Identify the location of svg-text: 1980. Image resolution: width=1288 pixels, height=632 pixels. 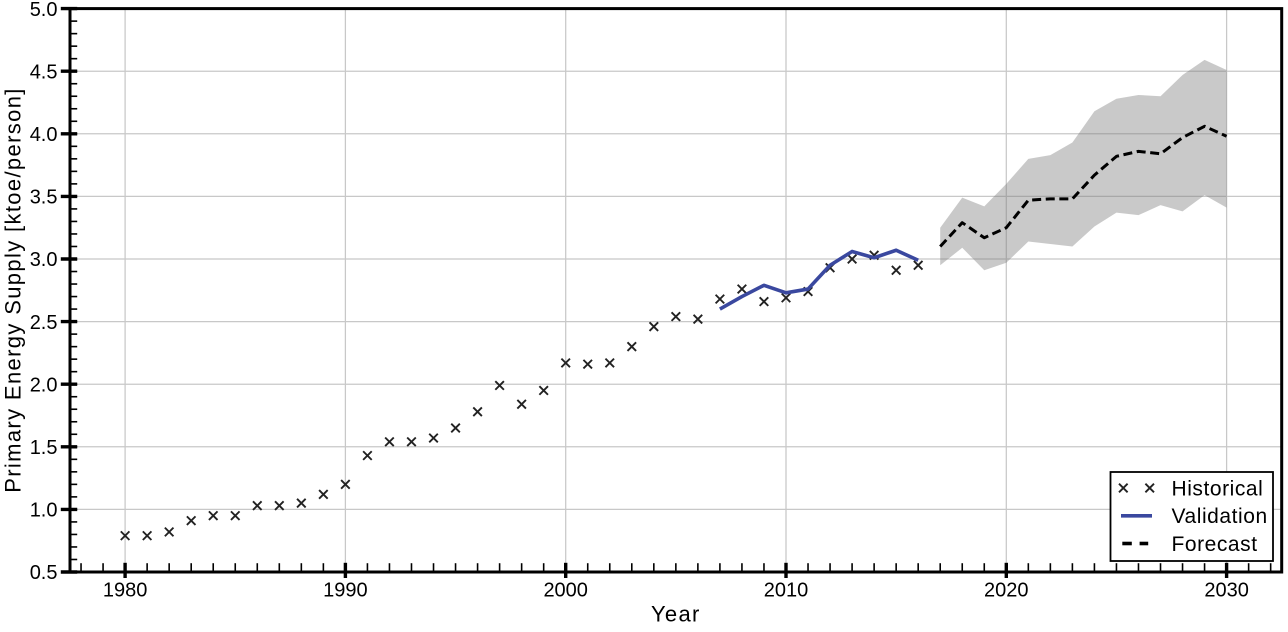
(125, 591).